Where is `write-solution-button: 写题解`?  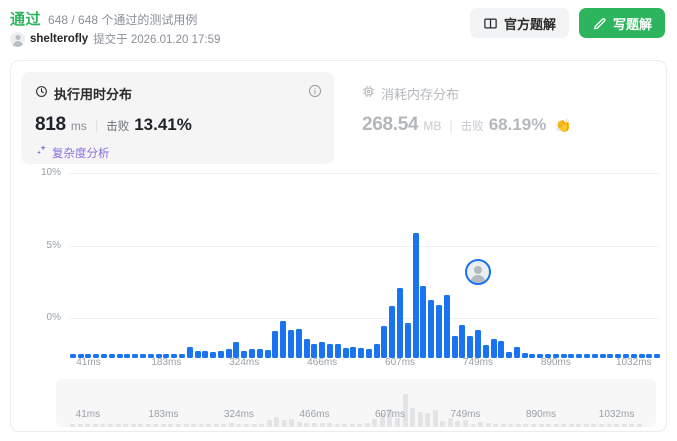
write-solution-button: 写题解 is located at coordinates (621, 23).